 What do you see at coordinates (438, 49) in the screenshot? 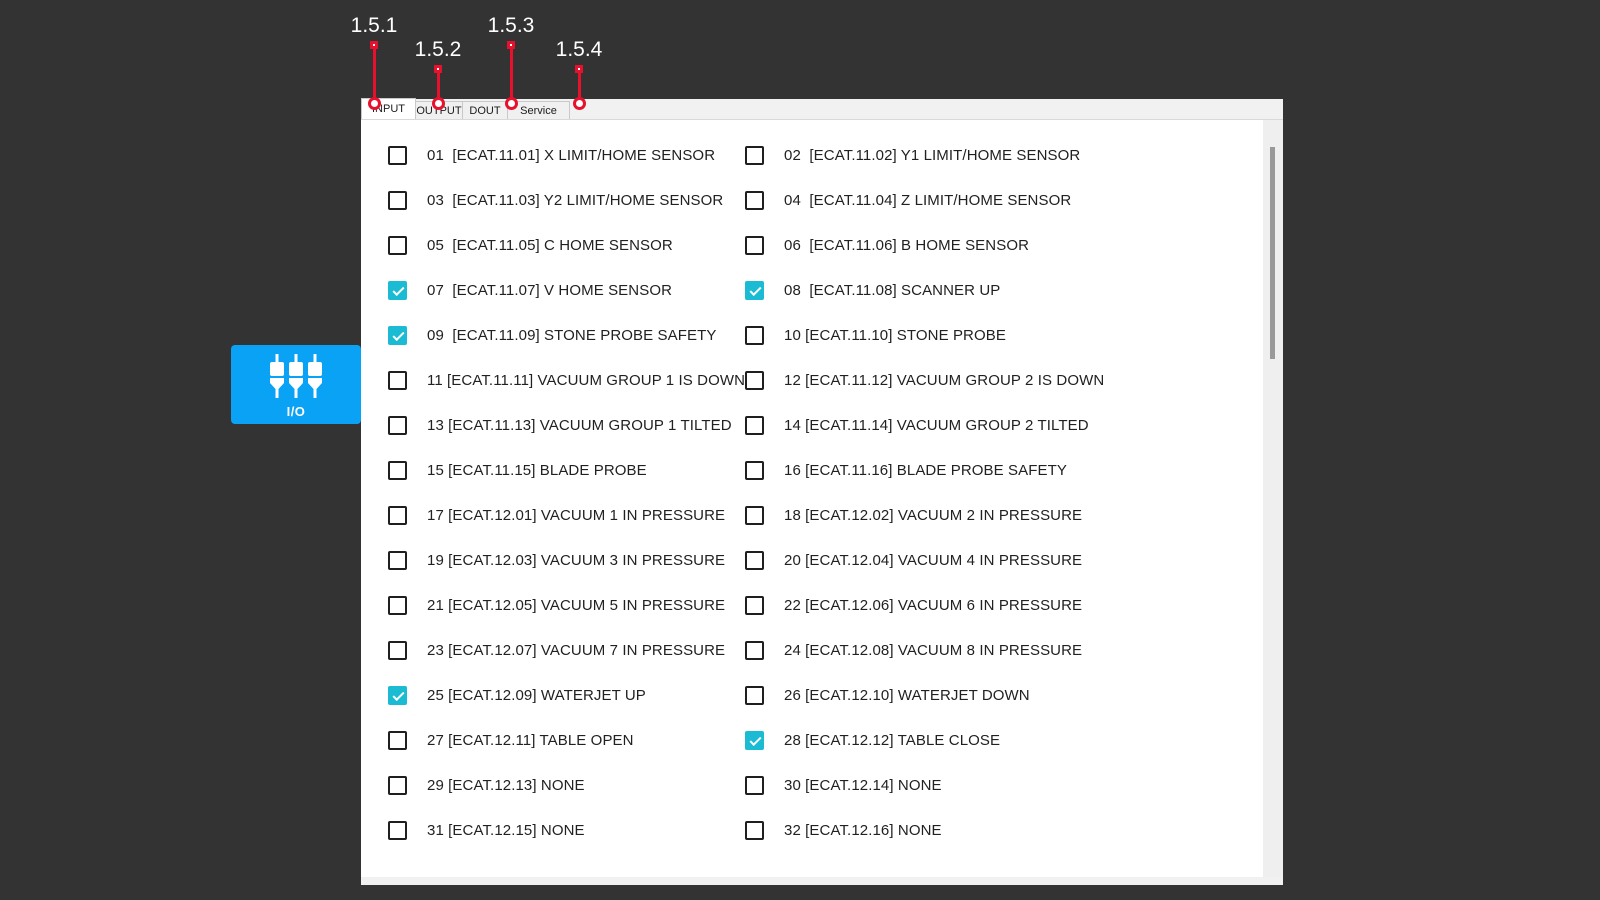
I see `callout-label: 1.5.2` at bounding box center [438, 49].